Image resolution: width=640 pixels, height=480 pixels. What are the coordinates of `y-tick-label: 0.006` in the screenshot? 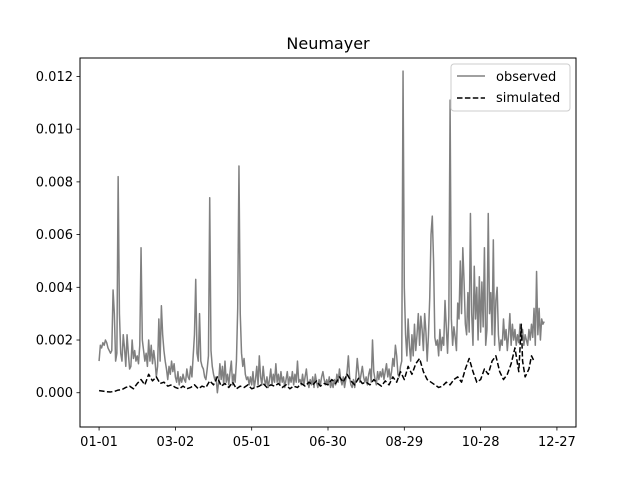 It's located at (54, 235).